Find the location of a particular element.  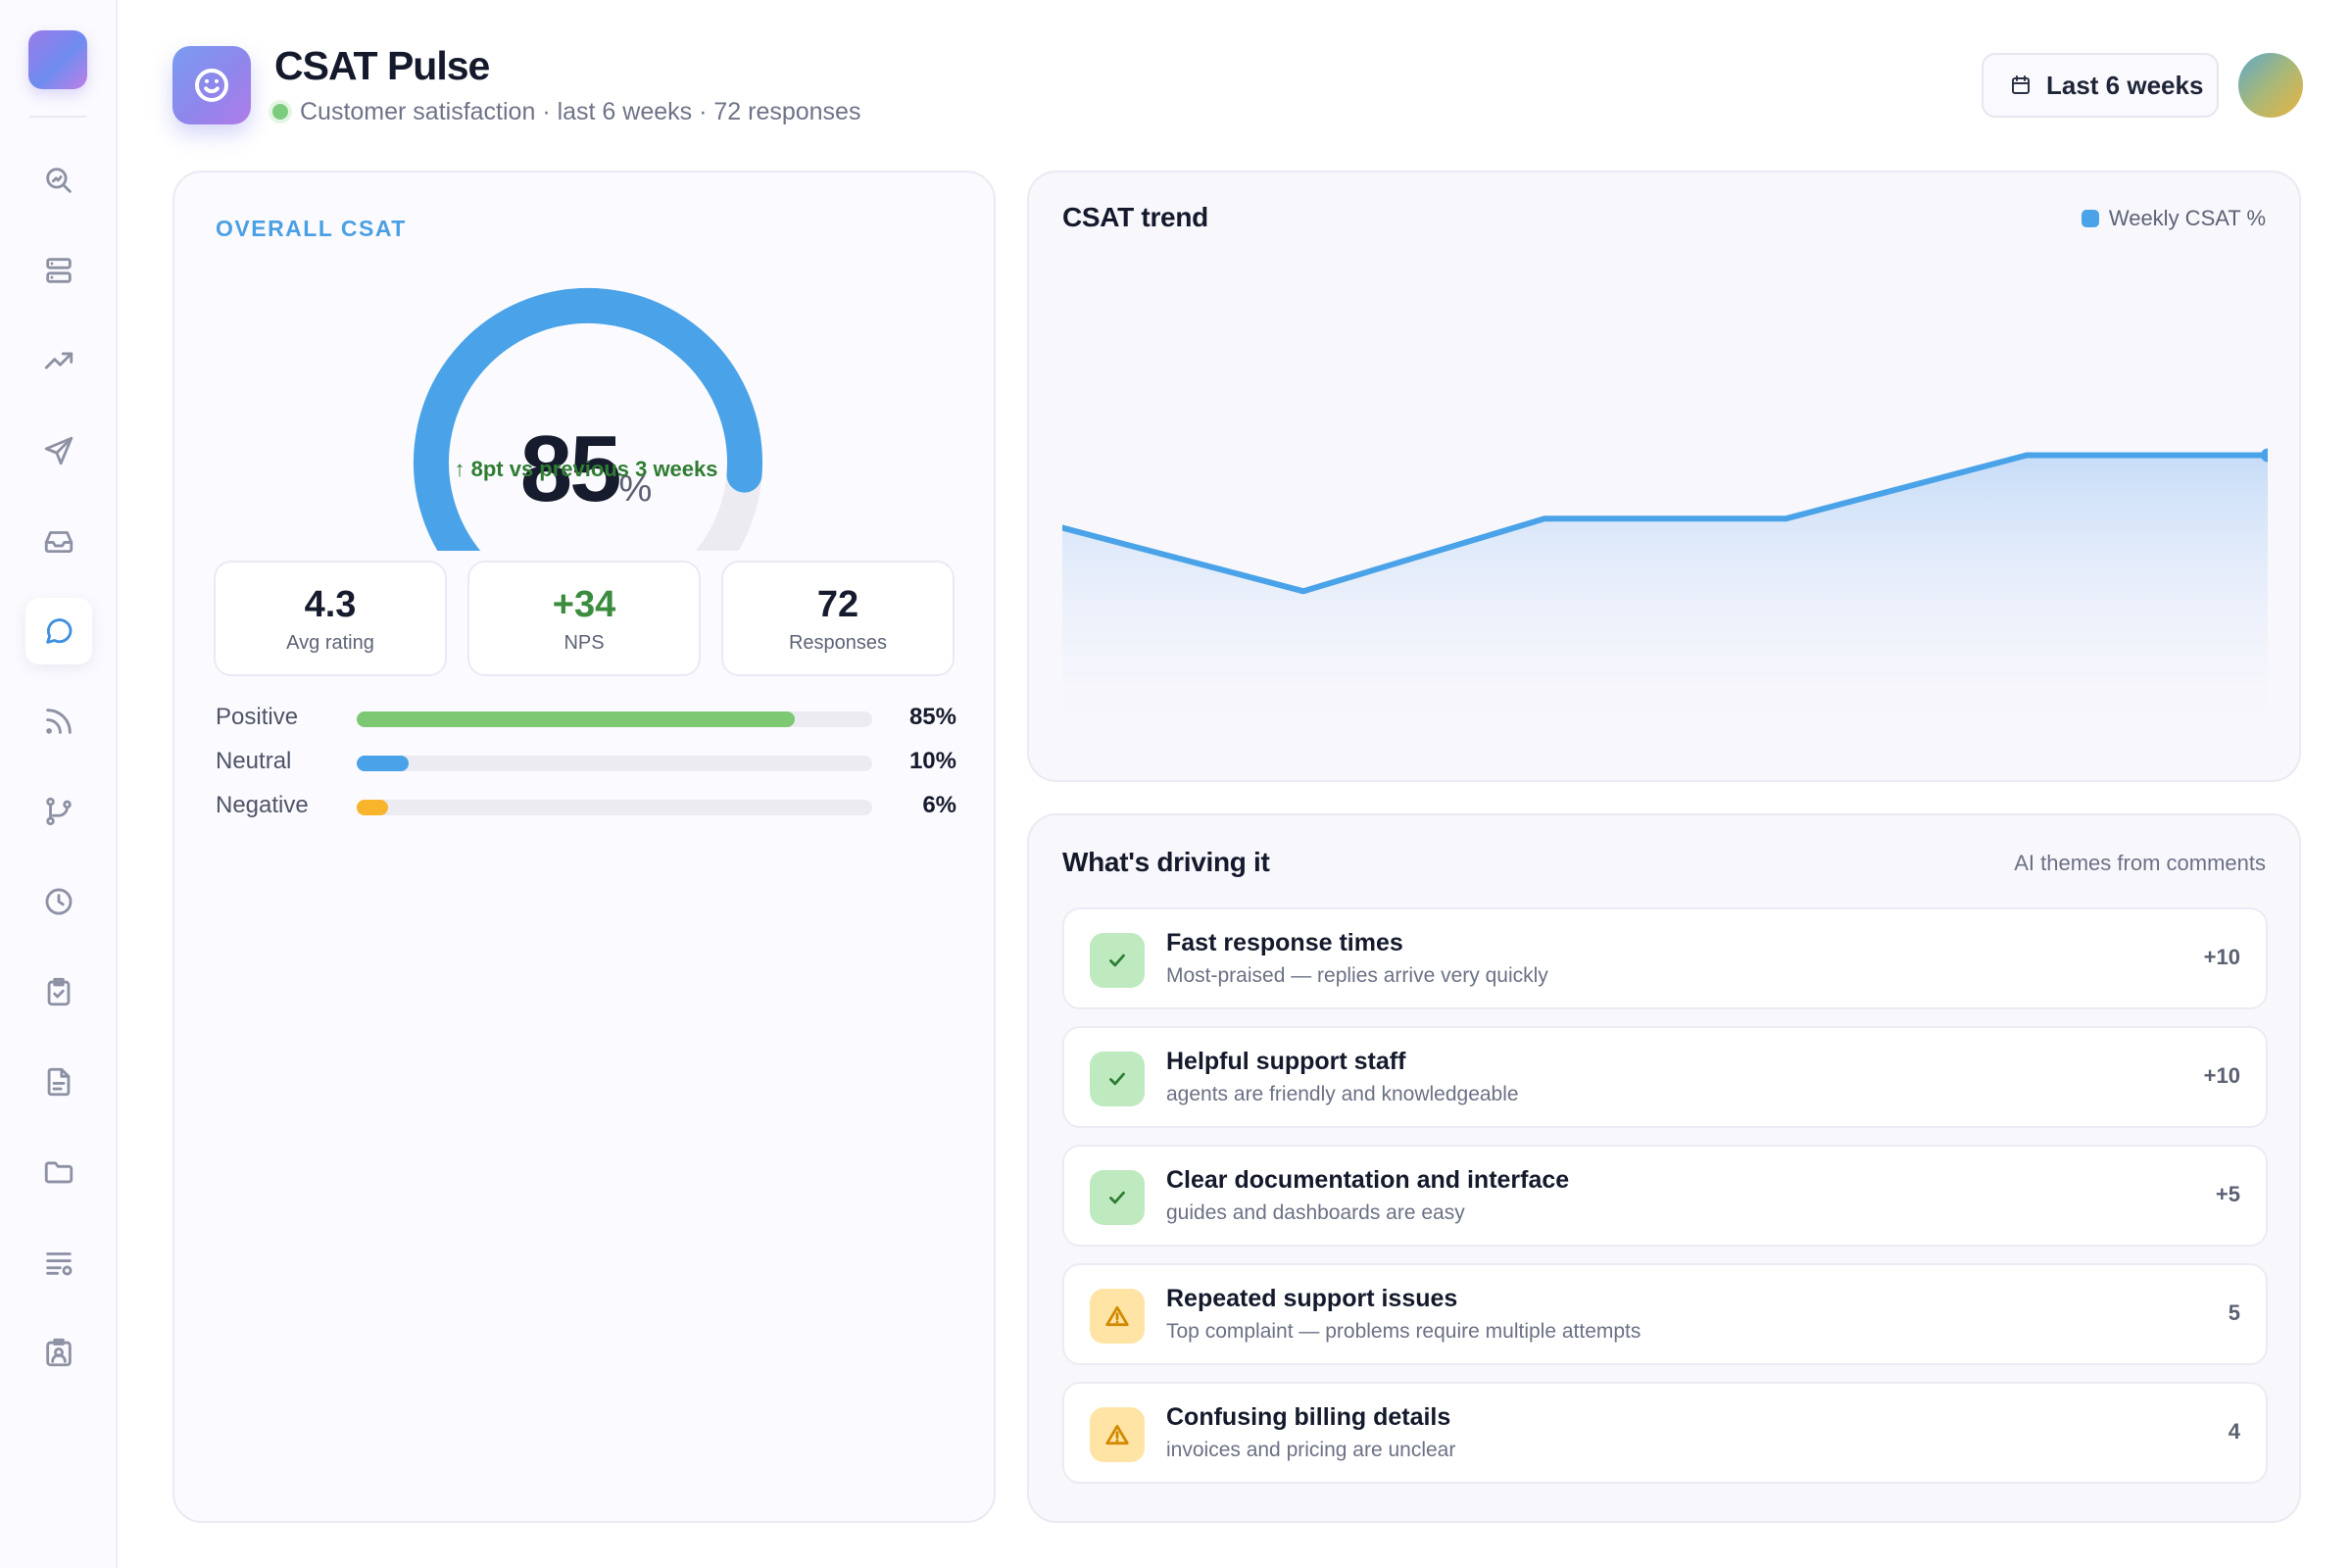

sentiment-bar-positive is located at coordinates (576, 719).